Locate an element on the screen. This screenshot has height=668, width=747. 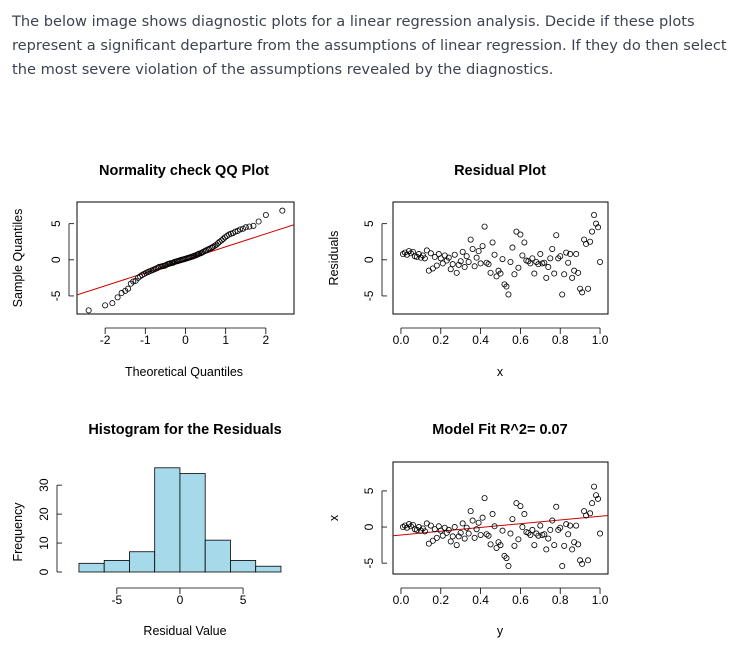
chart4-x-tick-label: 0.4 is located at coordinates (480, 600).